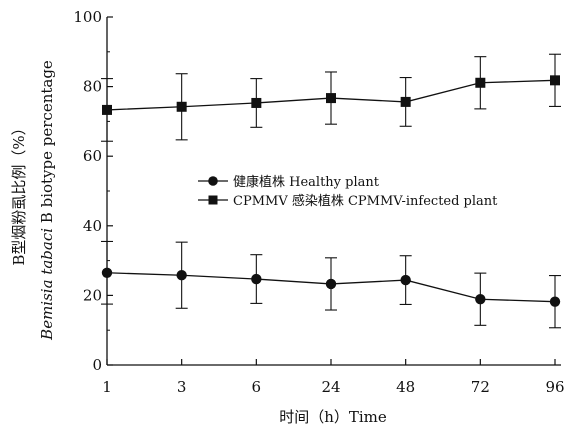 Image resolution: width=584 pixels, height=430 pixels. I want to click on x-tick-label: 6, so click(257, 387).